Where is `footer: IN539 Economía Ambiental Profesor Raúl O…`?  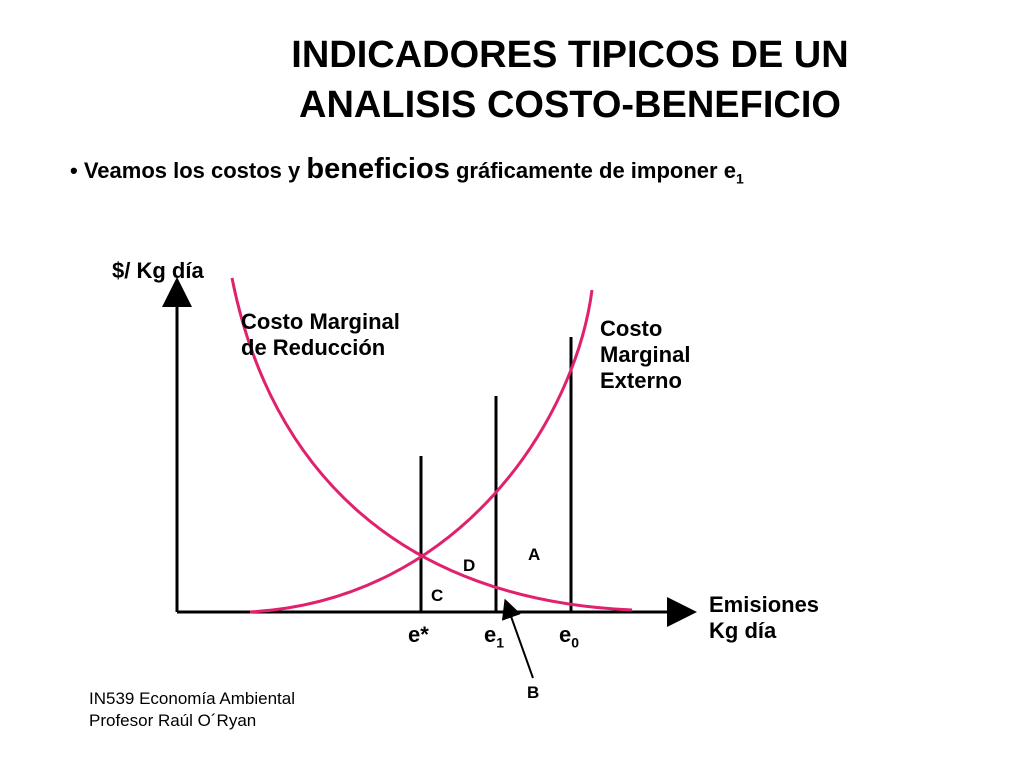
footer: IN539 Economía Ambiental Profesor Raúl O… is located at coordinates (192, 710).